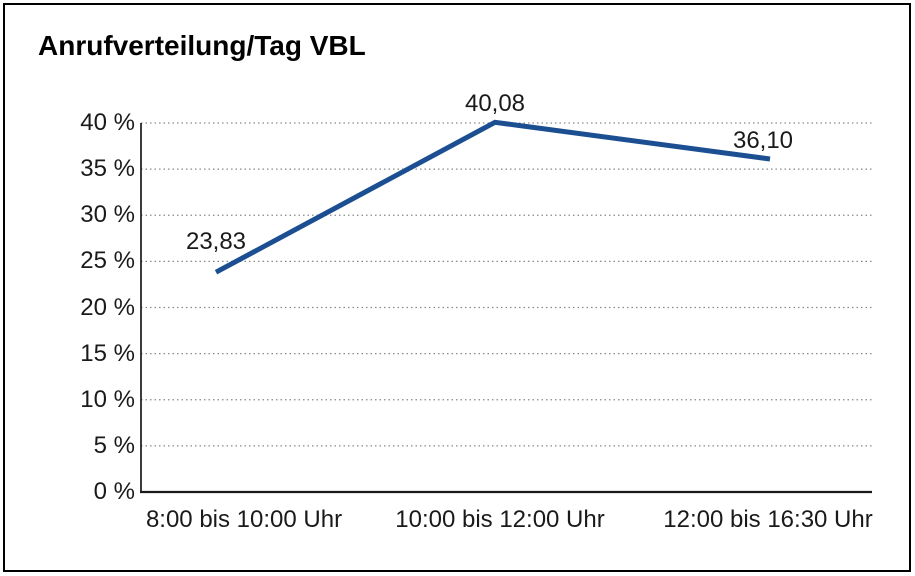  What do you see at coordinates (107, 122) in the screenshot?
I see `y-tick-label: 40 %` at bounding box center [107, 122].